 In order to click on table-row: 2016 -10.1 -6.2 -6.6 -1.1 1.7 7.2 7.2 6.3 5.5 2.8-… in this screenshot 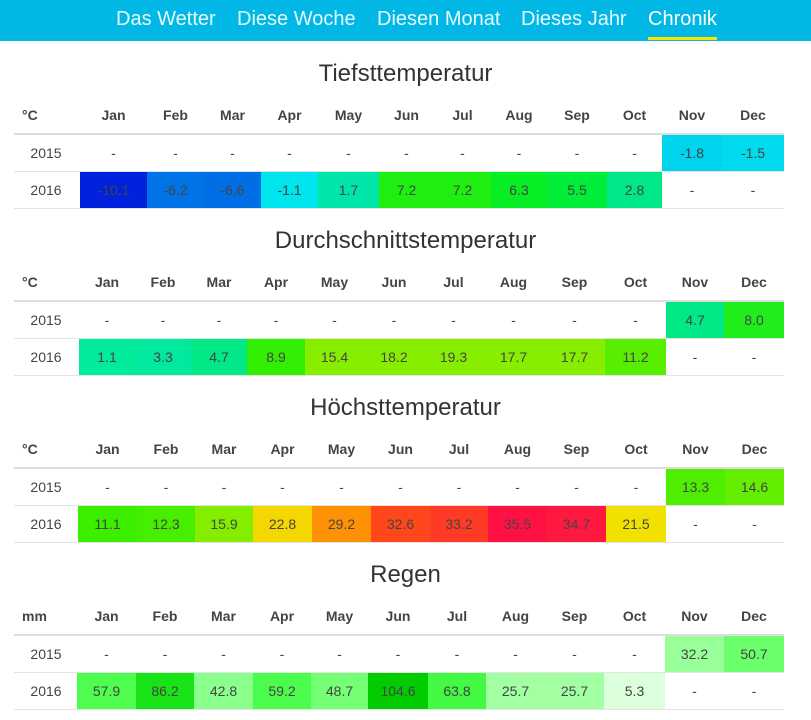, I will do `click(399, 190)`.